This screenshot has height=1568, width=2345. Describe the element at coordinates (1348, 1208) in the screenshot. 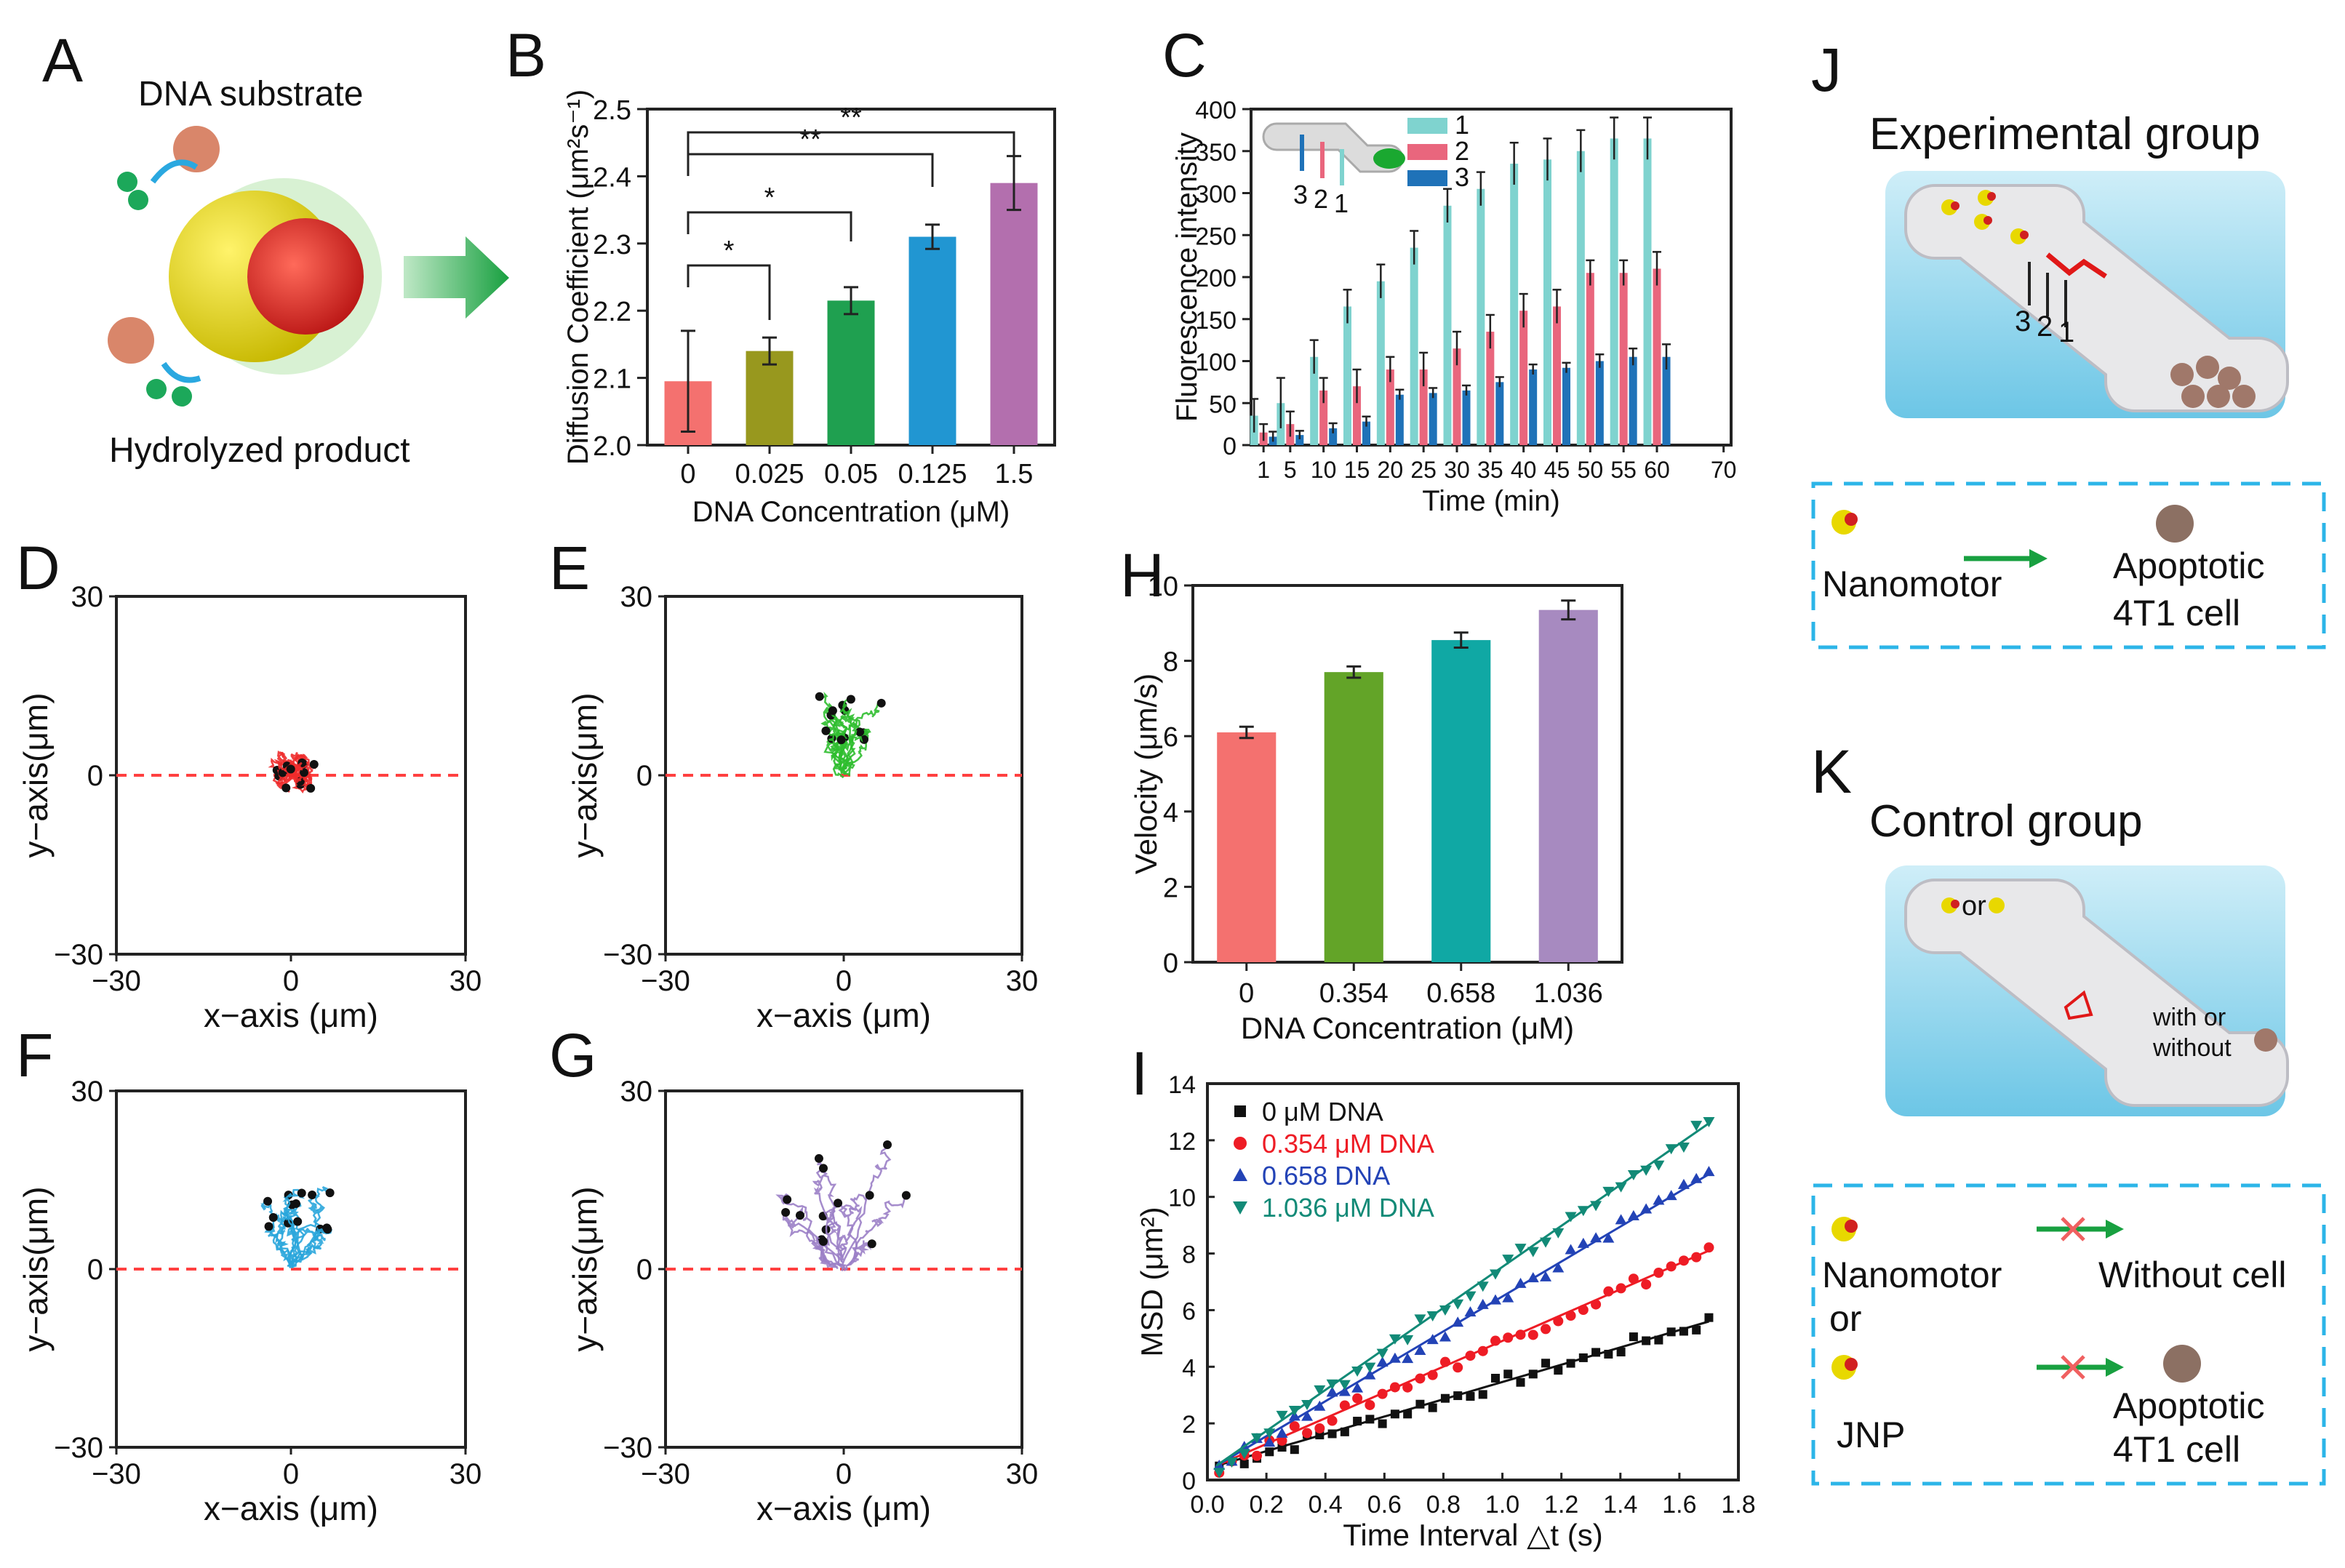

I see `legend-label: 1.036 μM DNA` at that location.